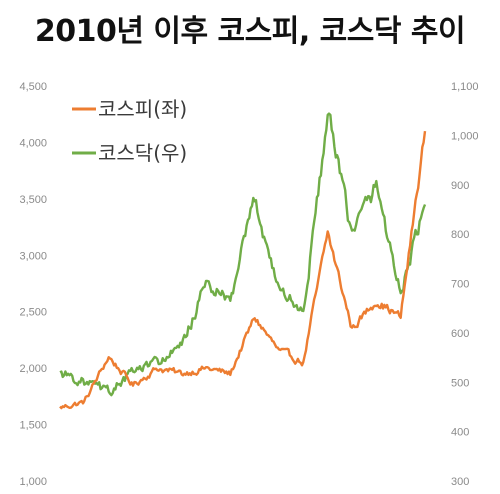 Image resolution: width=500 pixels, height=494 pixels. I want to click on right-axis-tick-label: 300, so click(460, 482).